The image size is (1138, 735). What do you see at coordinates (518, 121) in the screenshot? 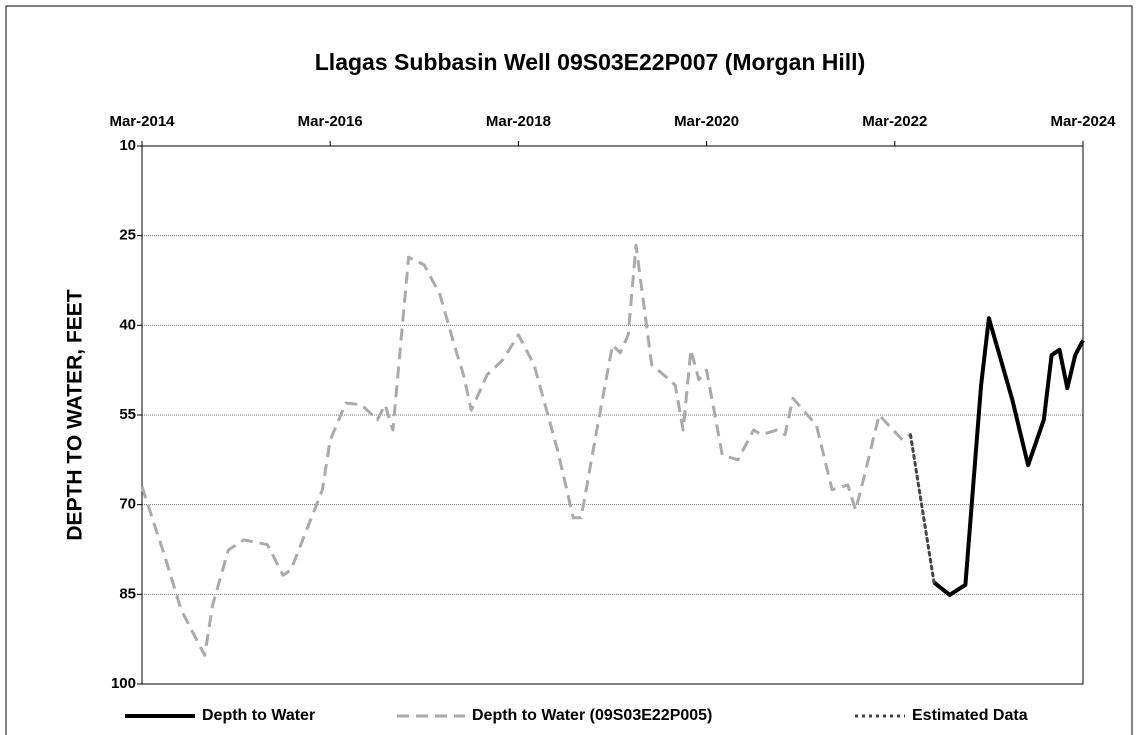
I see `x-tick-label: Mar-2018` at bounding box center [518, 121].